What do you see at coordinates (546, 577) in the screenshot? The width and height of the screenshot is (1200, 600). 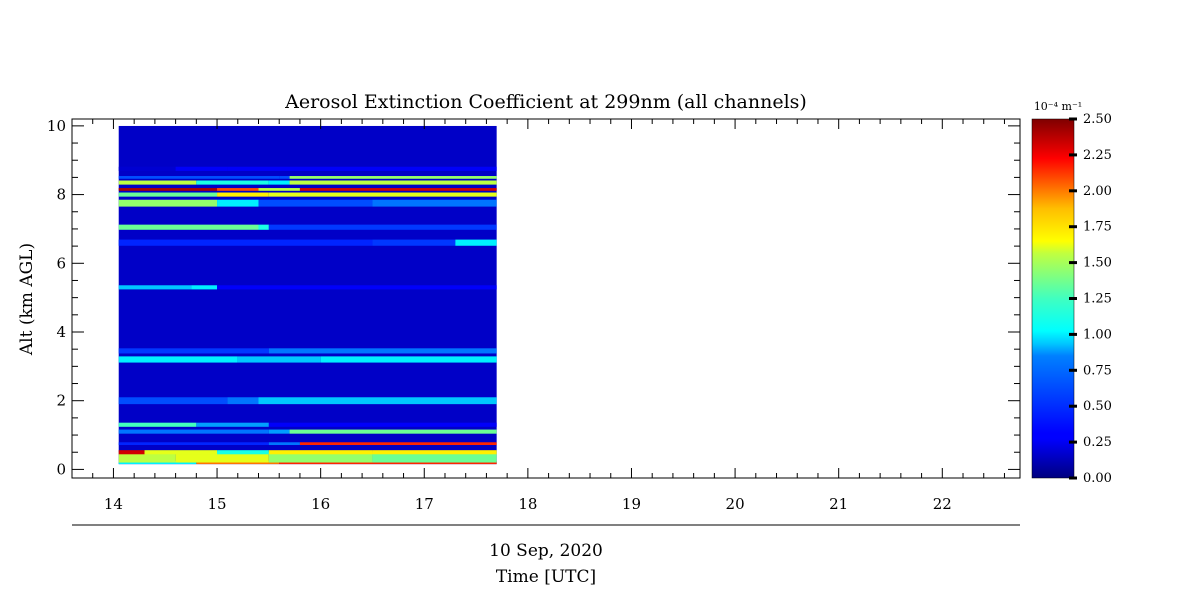 I see `x-axis-label: Time [UTC]` at bounding box center [546, 577].